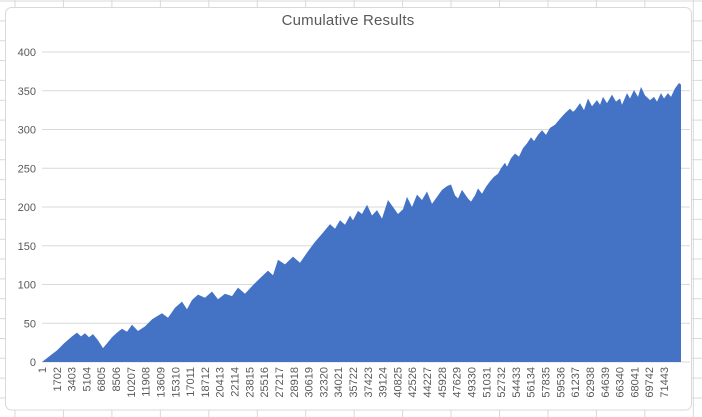  I want to click on x-tick-label: 8506, so click(117, 379).